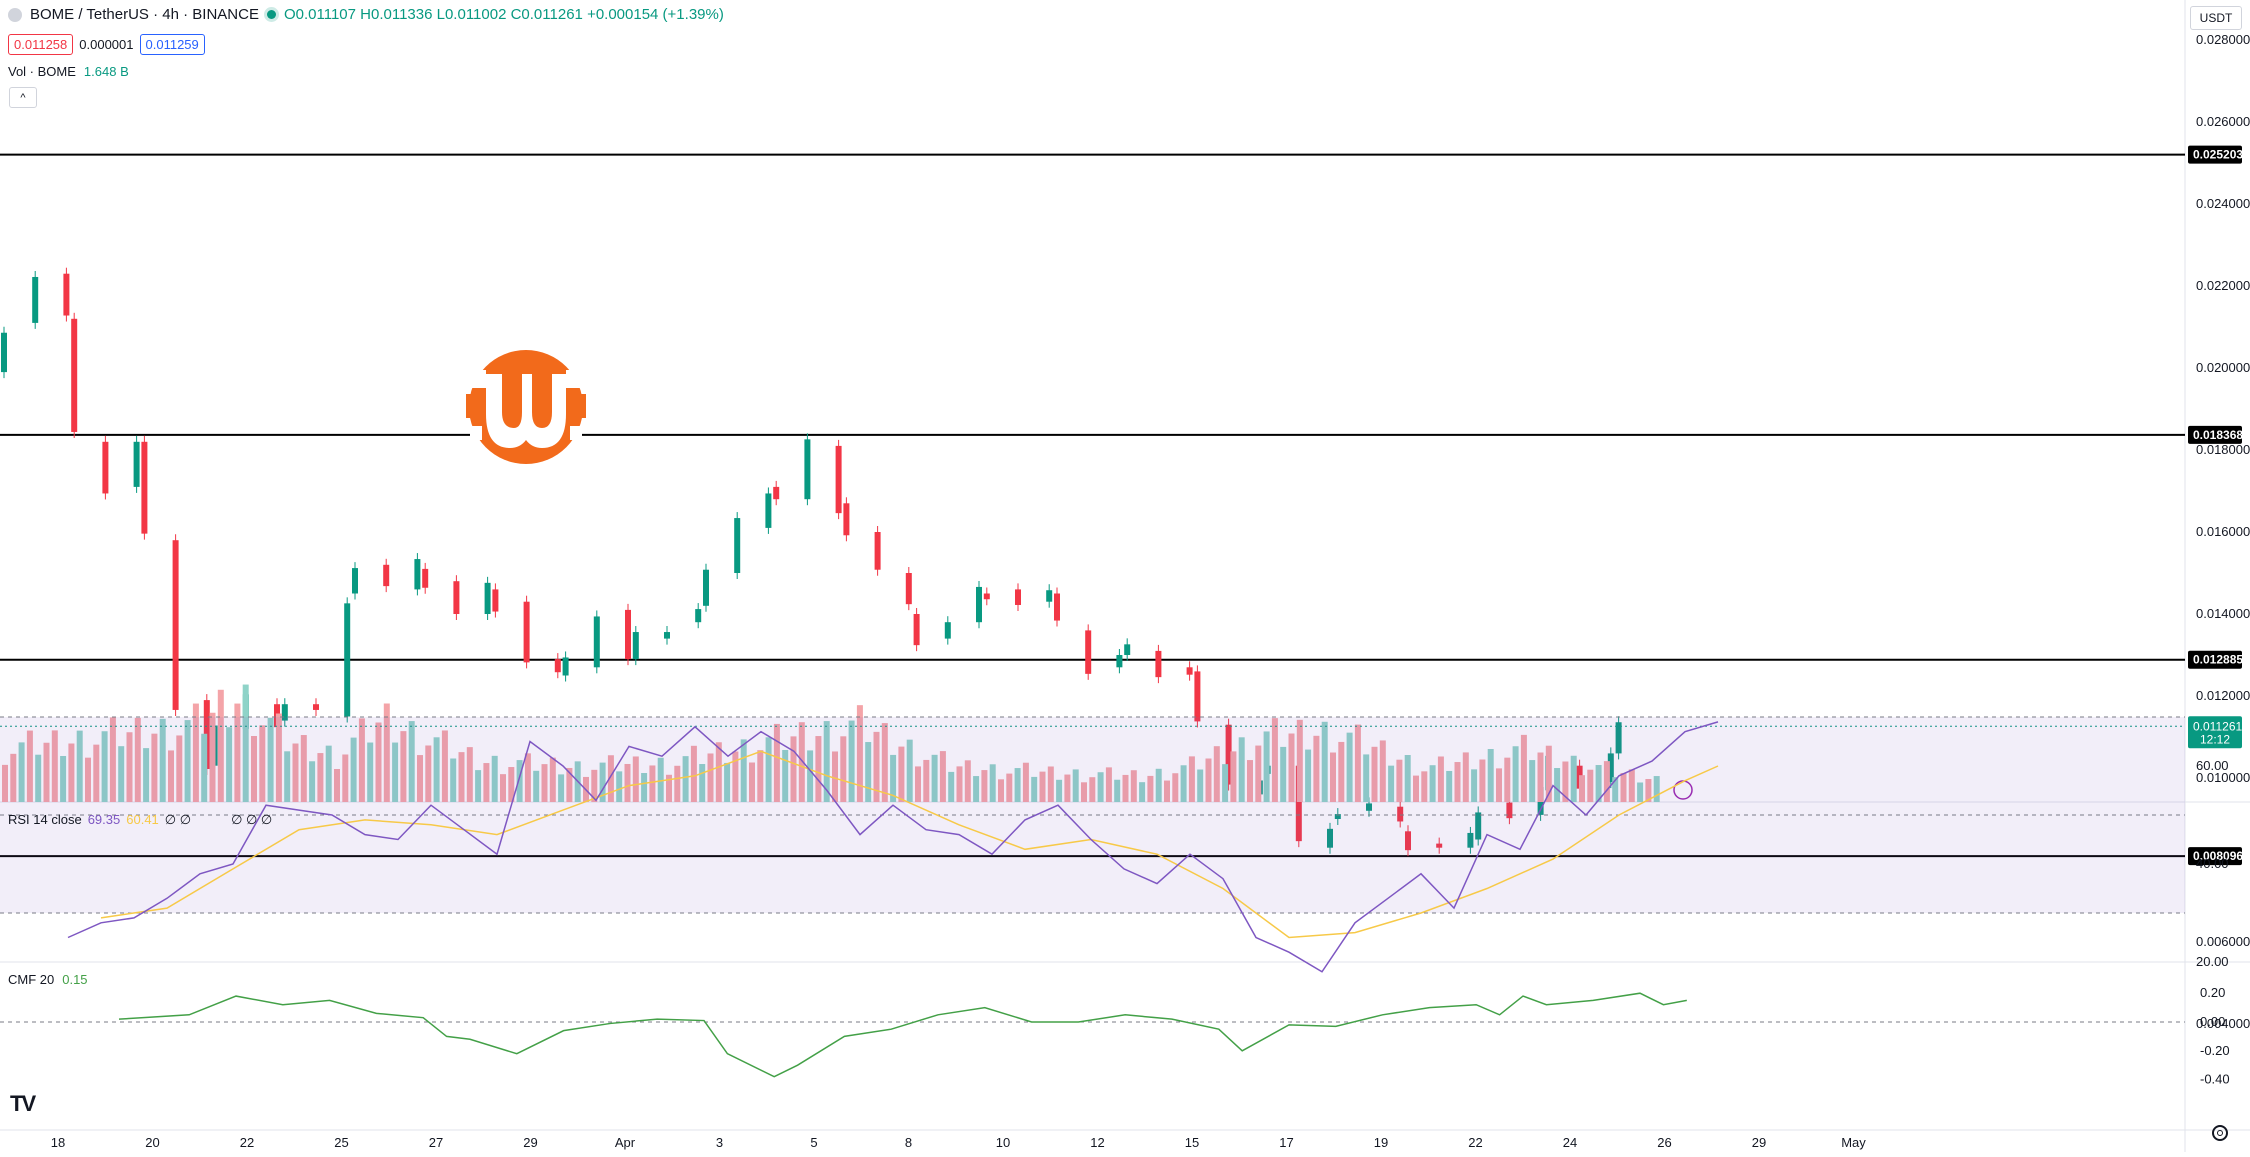 The width and height of the screenshot is (2250, 1157). I want to click on cmf-label: CMF 20, so click(31, 979).